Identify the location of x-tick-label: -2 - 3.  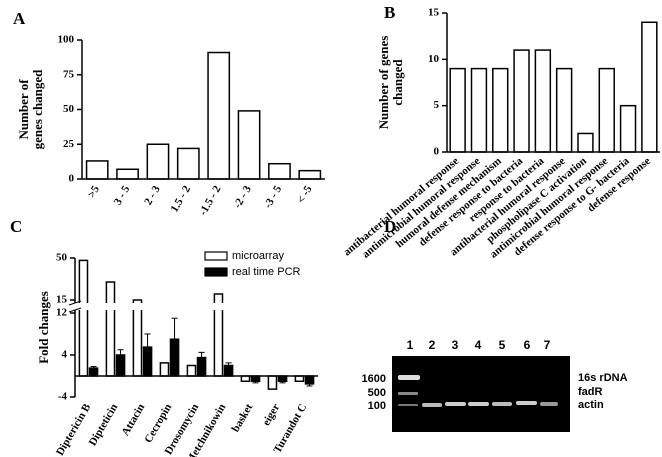
(243, 196).